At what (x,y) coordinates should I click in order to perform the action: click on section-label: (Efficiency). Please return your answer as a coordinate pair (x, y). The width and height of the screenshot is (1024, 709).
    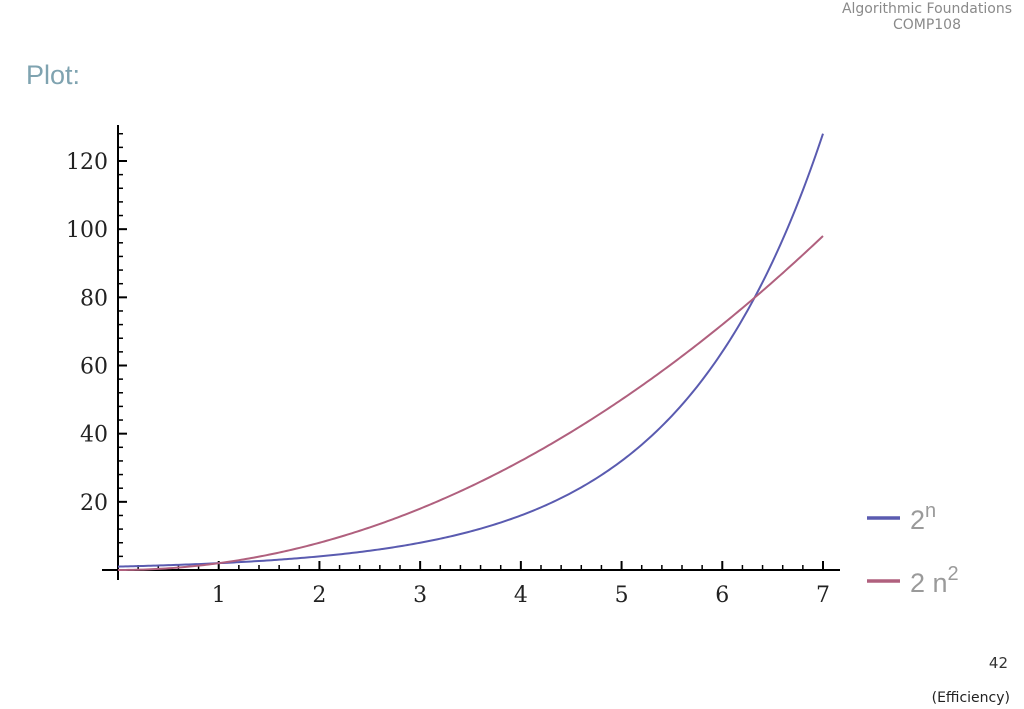
    Looking at the image, I should click on (970, 698).